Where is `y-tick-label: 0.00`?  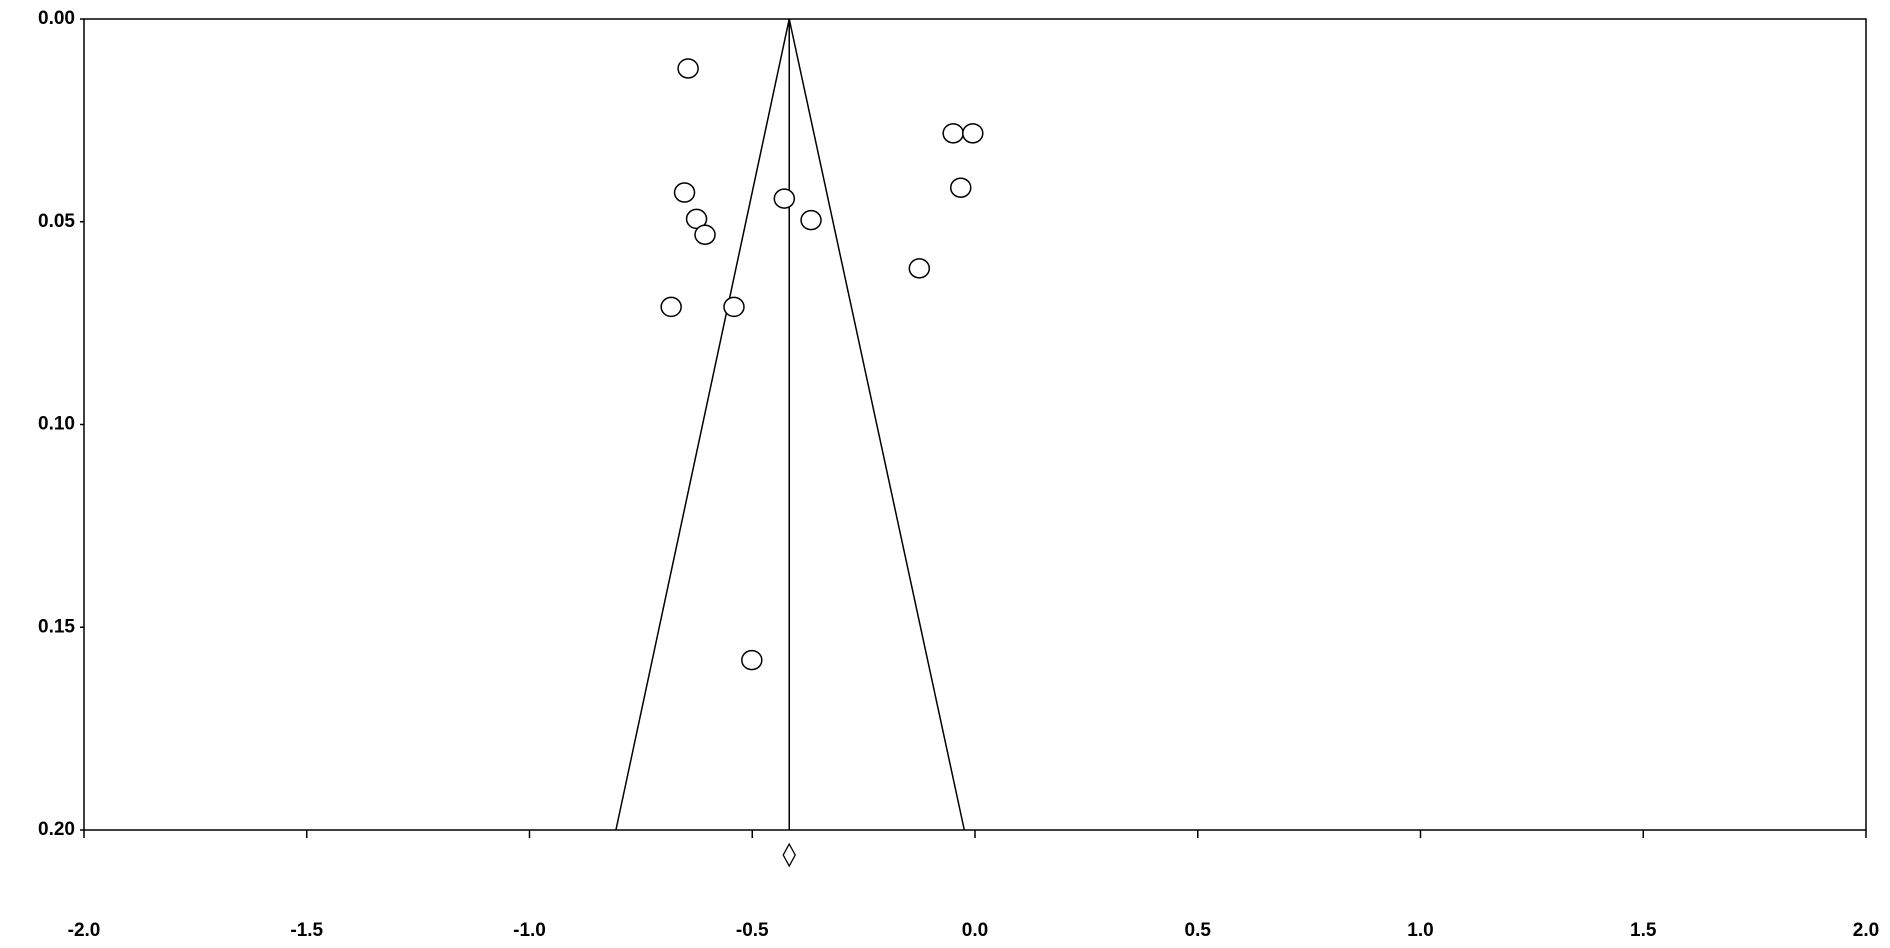
y-tick-label: 0.00 is located at coordinates (56, 18).